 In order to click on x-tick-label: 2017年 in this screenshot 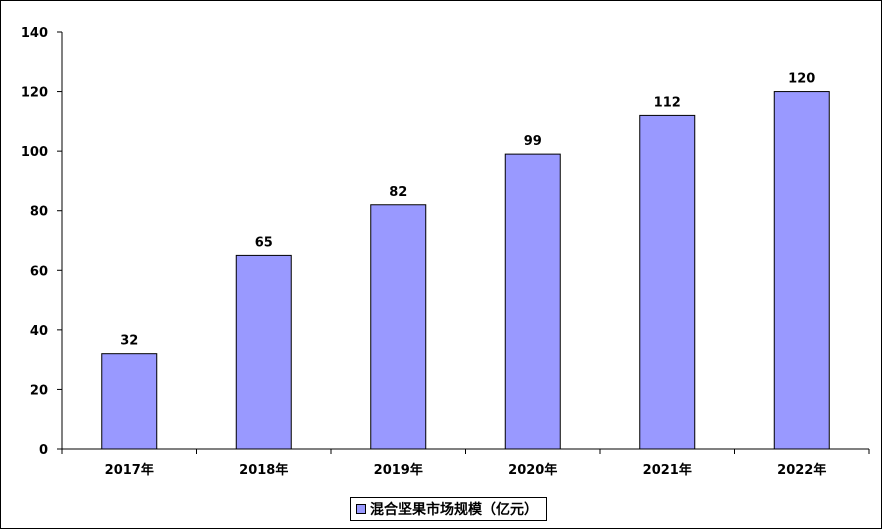, I will do `click(129, 470)`.